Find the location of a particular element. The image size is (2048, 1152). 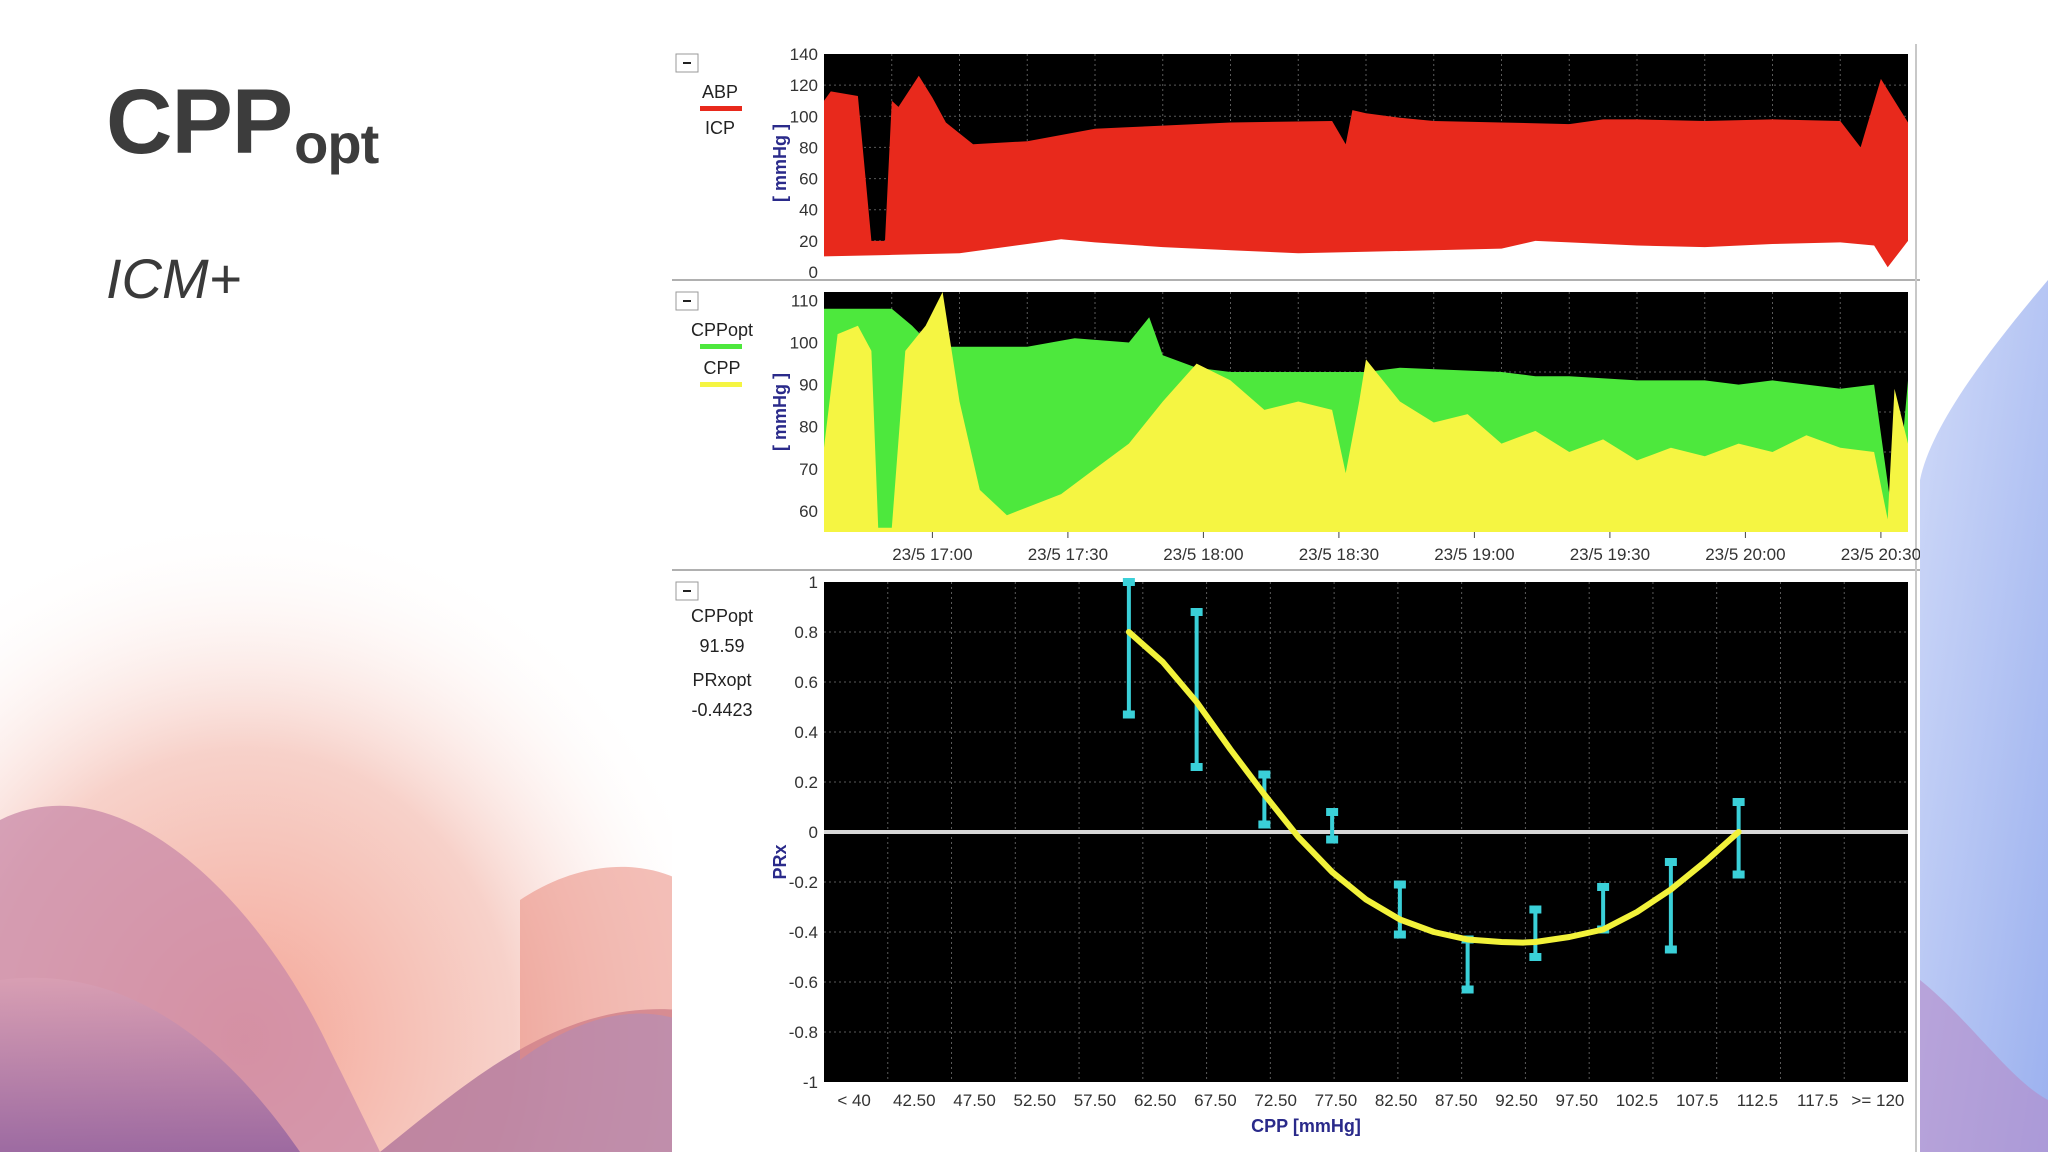

cppopt-cpp-x-tick: 23/5 17:00 is located at coordinates (932, 554).